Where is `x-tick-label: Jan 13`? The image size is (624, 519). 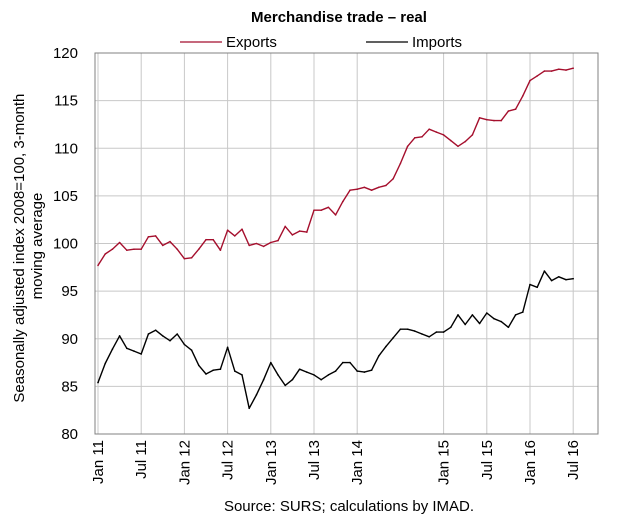
x-tick-label: Jan 13 is located at coordinates (271, 462).